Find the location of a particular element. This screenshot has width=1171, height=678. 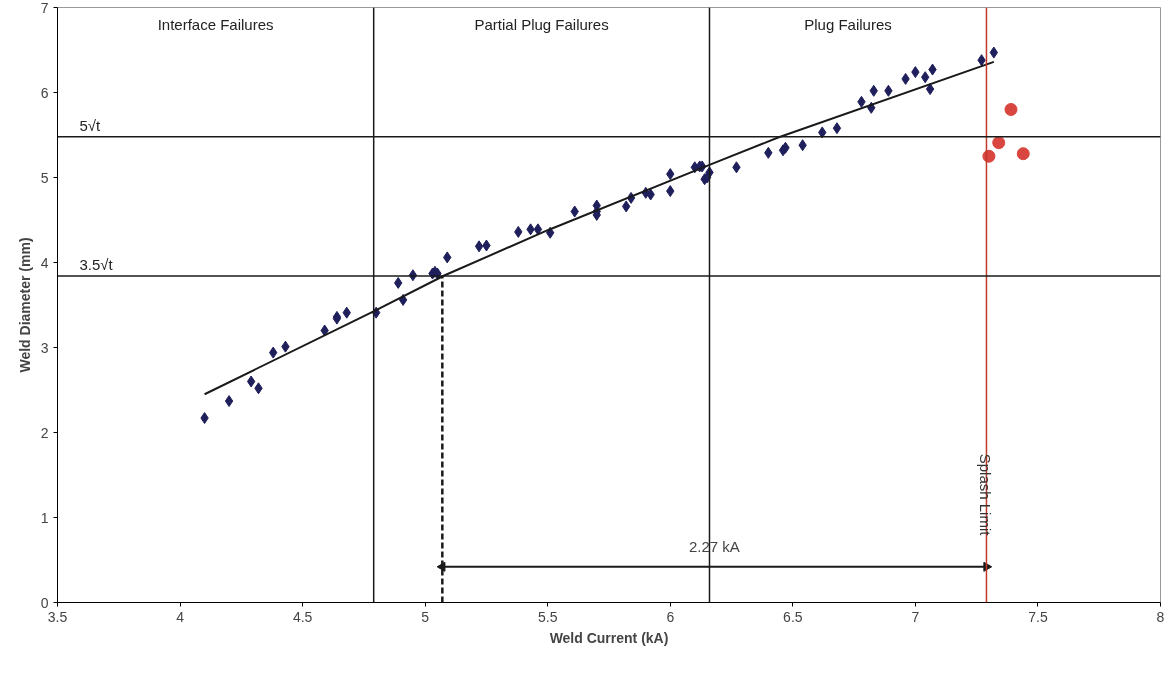

ref-line-label: 3.5√t is located at coordinates (96, 265).